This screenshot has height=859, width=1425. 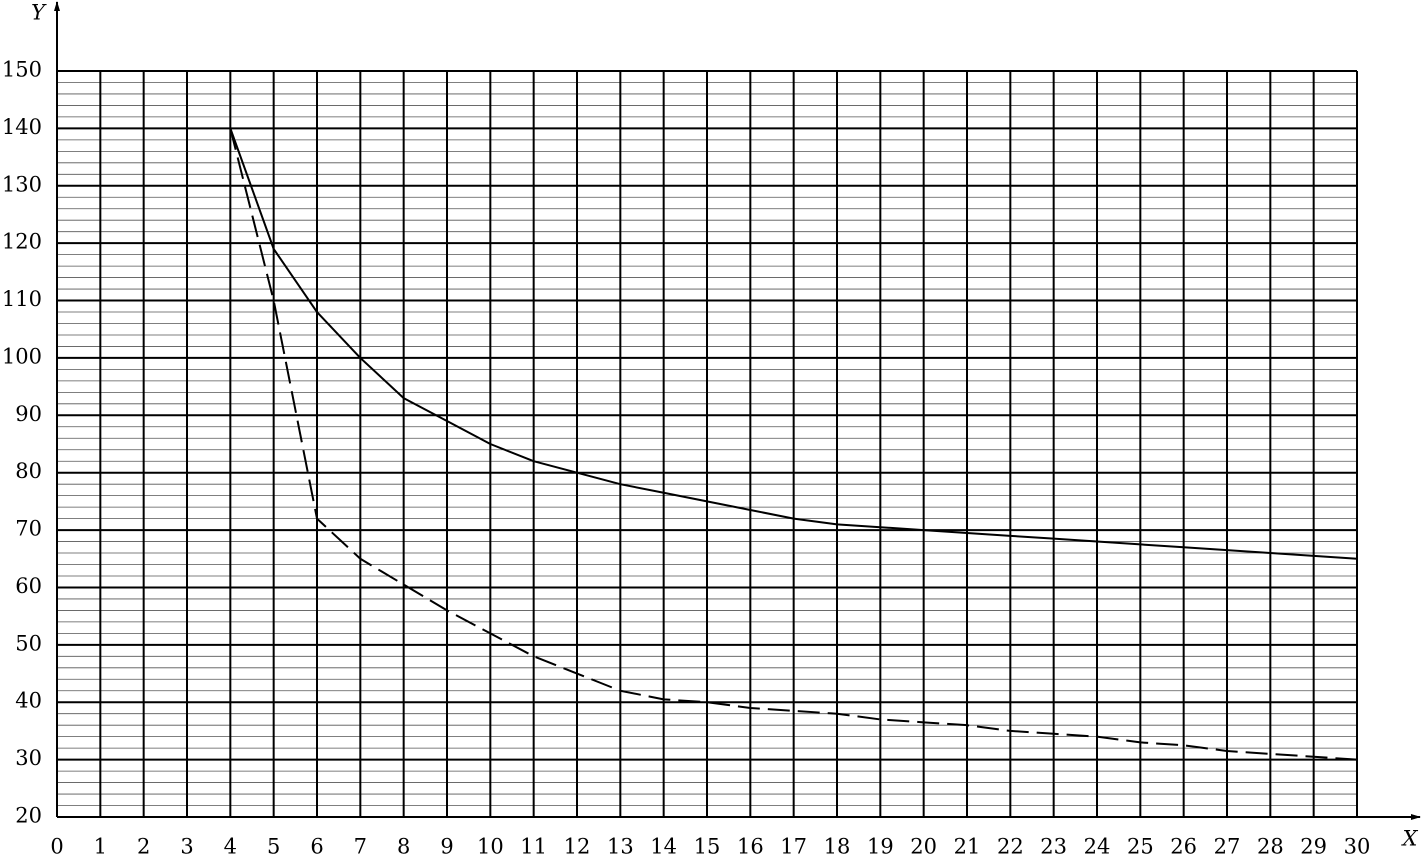 I want to click on x-tick-label: 2, so click(x=143, y=847).